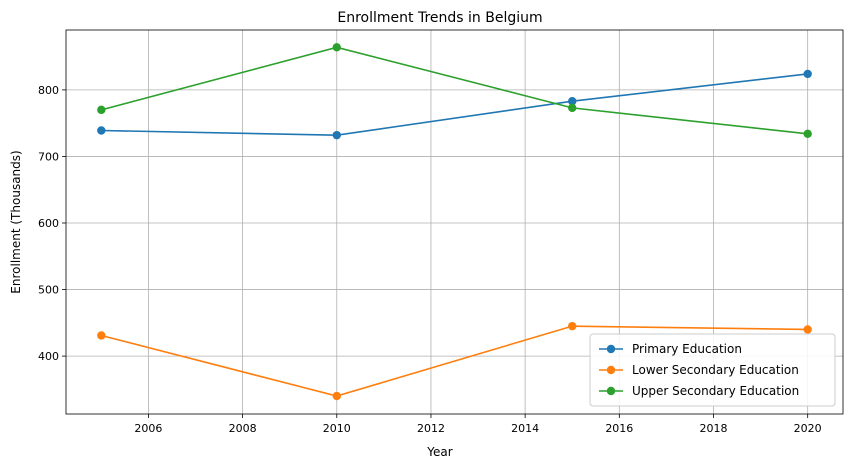  What do you see at coordinates (439, 452) in the screenshot?
I see `x-axis-label: Year` at bounding box center [439, 452].